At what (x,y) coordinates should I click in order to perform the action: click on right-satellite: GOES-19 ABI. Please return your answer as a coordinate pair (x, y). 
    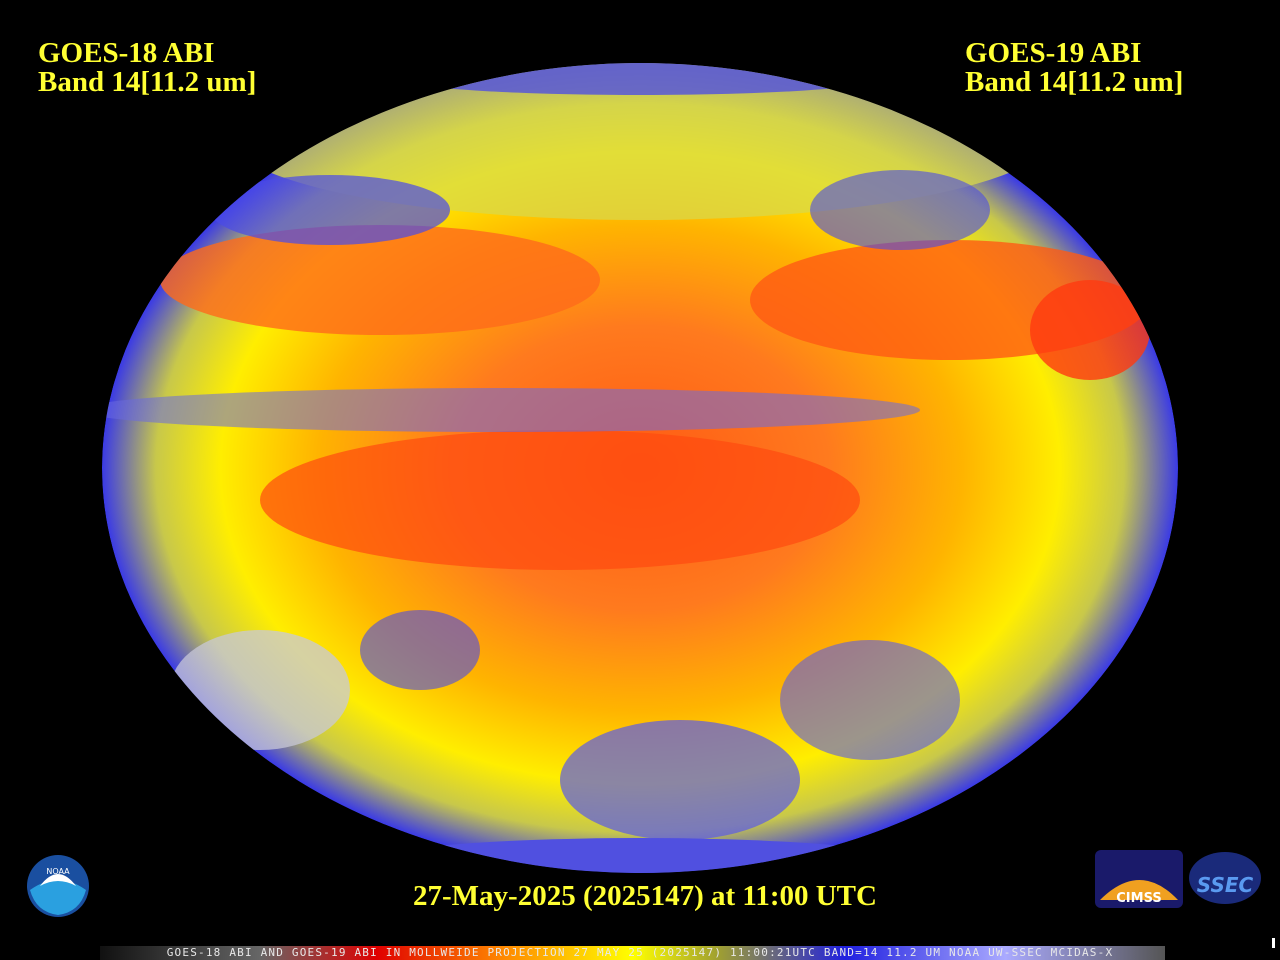
    Looking at the image, I should click on (1053, 53).